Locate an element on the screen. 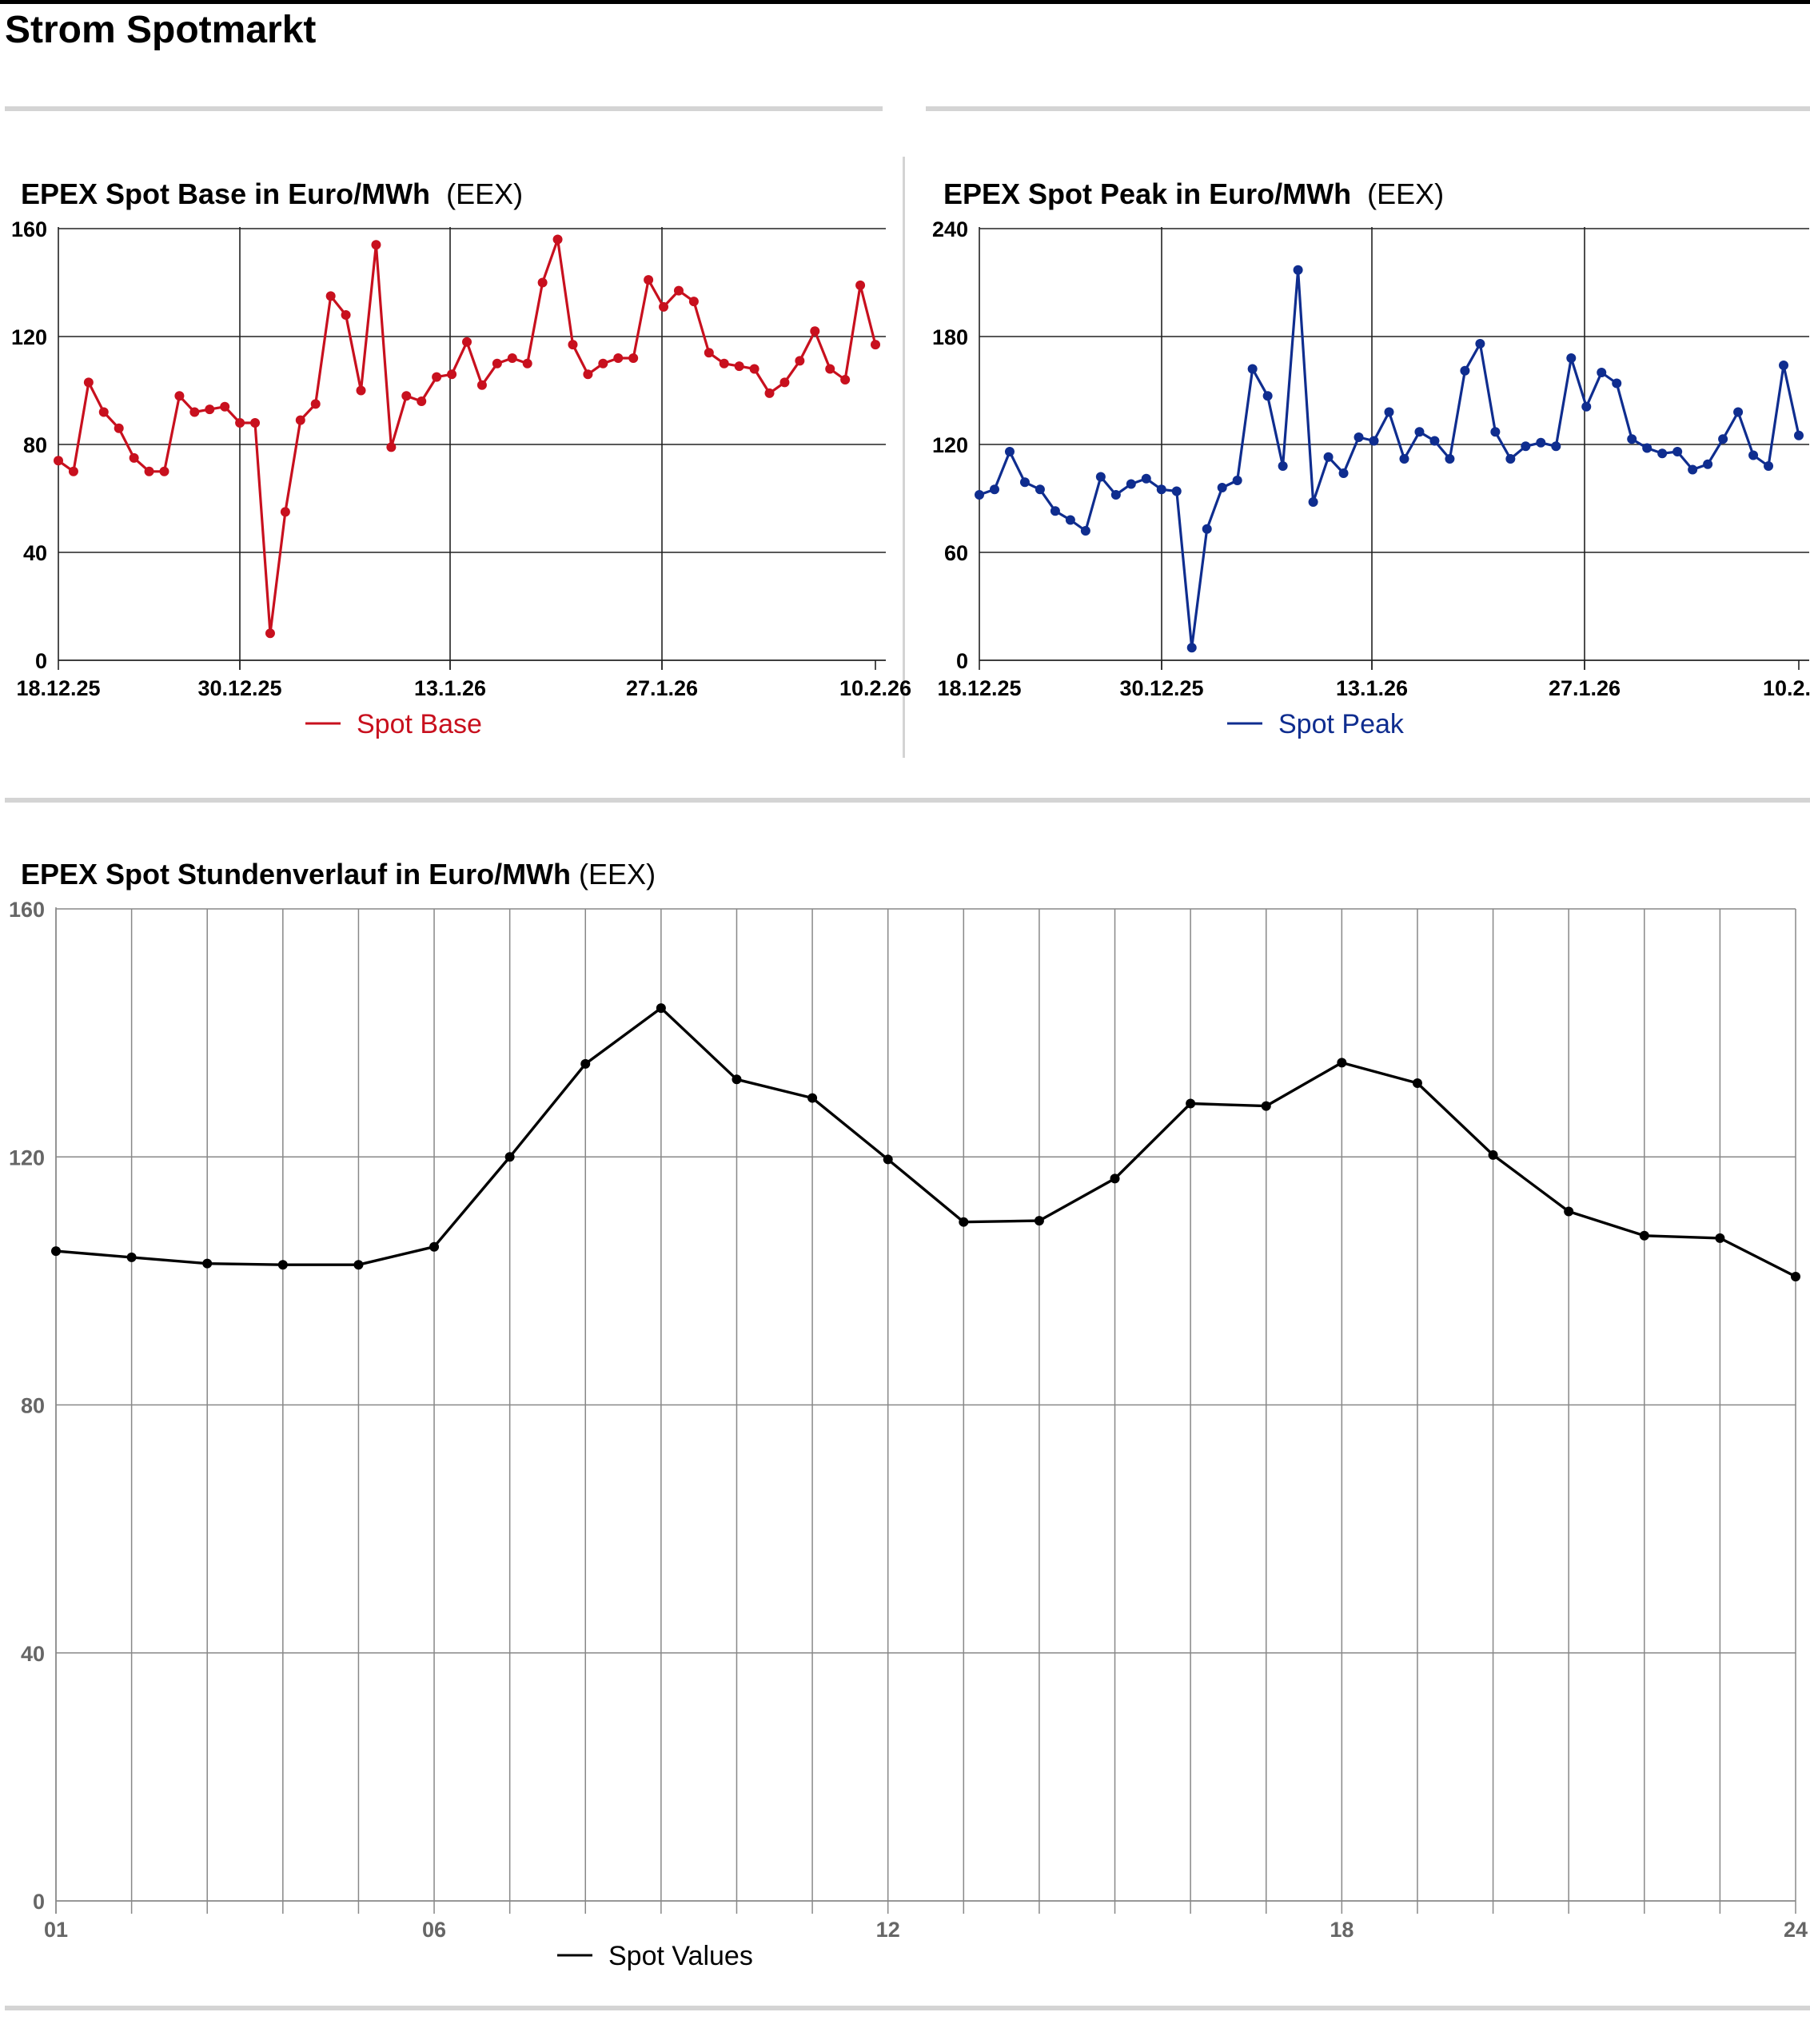  chart-source-peak: (EEX) is located at coordinates (1406, 193).